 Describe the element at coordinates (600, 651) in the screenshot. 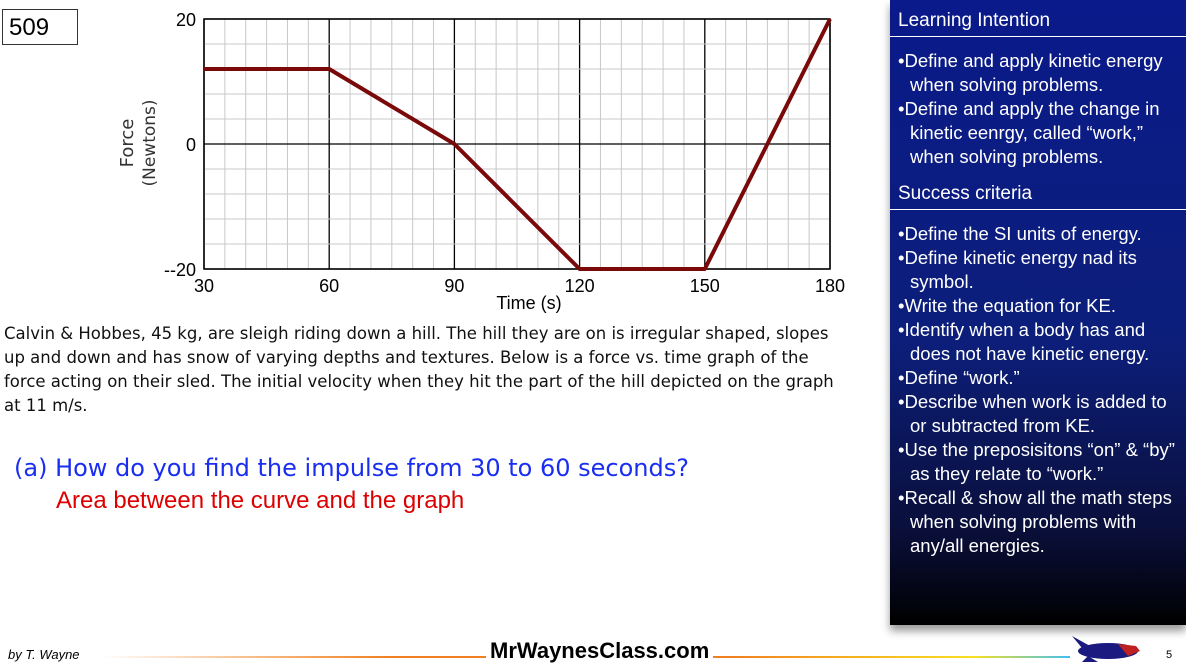

I see `footer-site-logo: MrWaynesClass.com` at that location.